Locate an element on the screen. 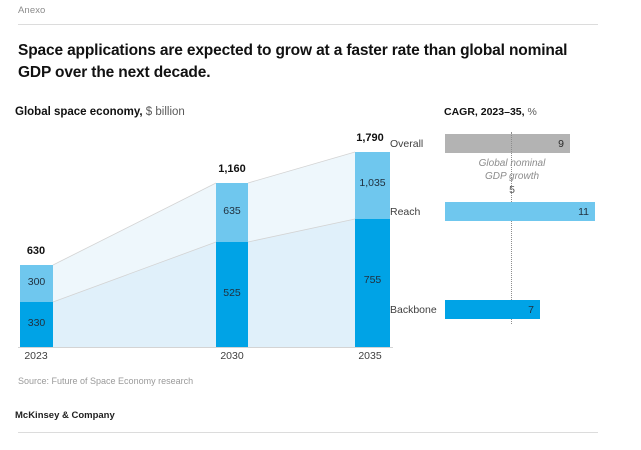 Image resolution: width=641 pixels, height=450 pixels. bar-2023-backbone-segment: 330 is located at coordinates (36, 324).